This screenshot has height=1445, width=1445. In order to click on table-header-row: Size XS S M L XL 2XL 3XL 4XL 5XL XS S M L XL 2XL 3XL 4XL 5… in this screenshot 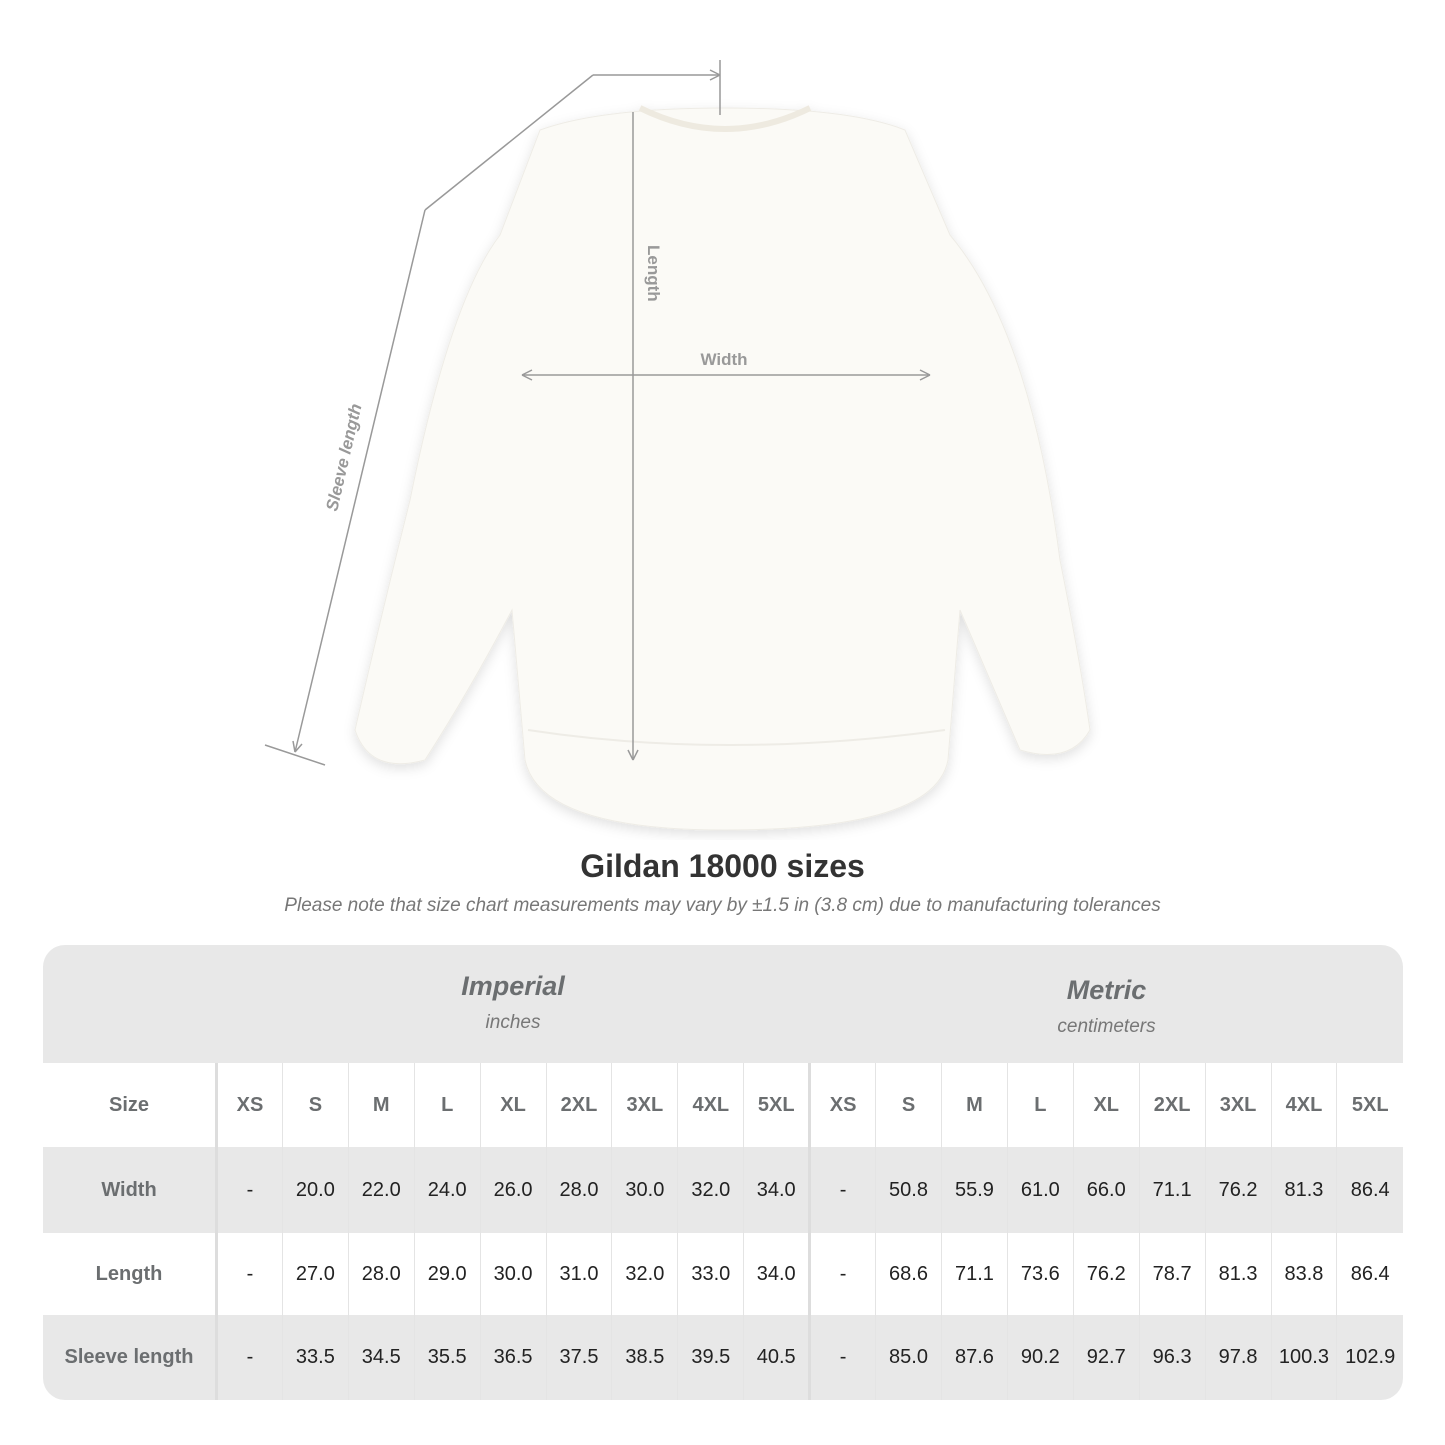, I will do `click(723, 1105)`.